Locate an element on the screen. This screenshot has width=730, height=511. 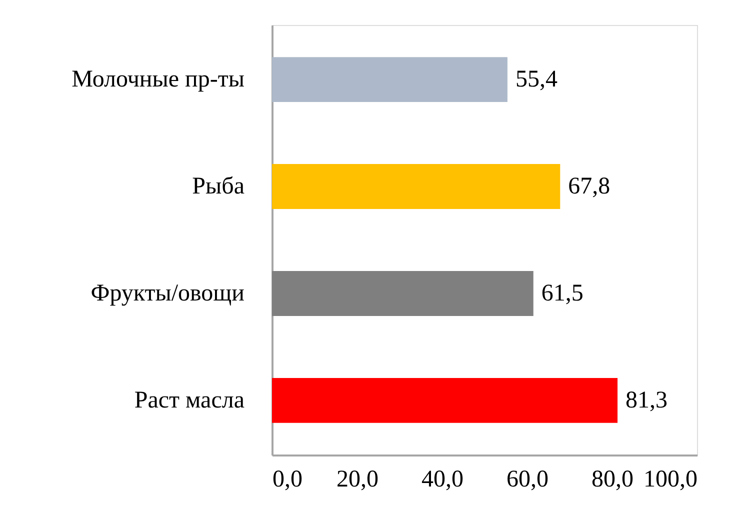
x-tick-label: 0,0 is located at coordinates (287, 479).